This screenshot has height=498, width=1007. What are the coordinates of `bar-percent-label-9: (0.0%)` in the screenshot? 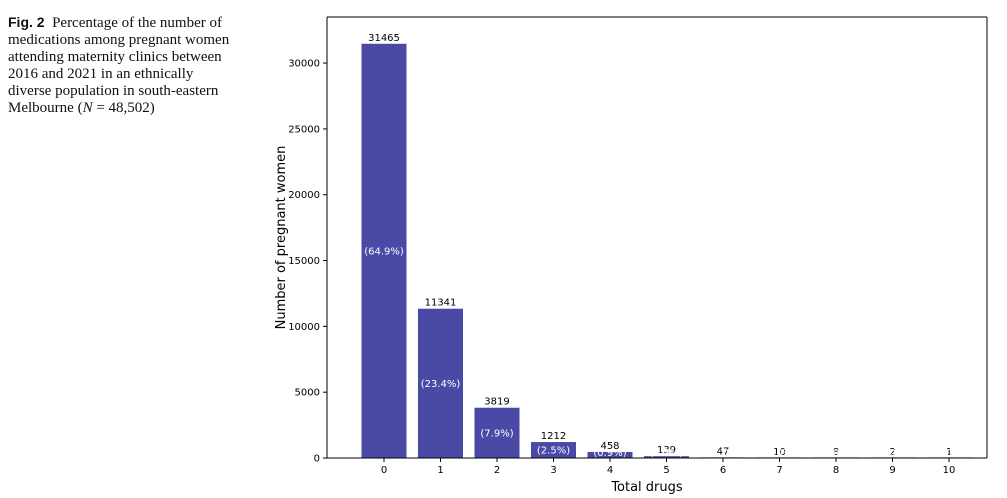 It's located at (892, 453).